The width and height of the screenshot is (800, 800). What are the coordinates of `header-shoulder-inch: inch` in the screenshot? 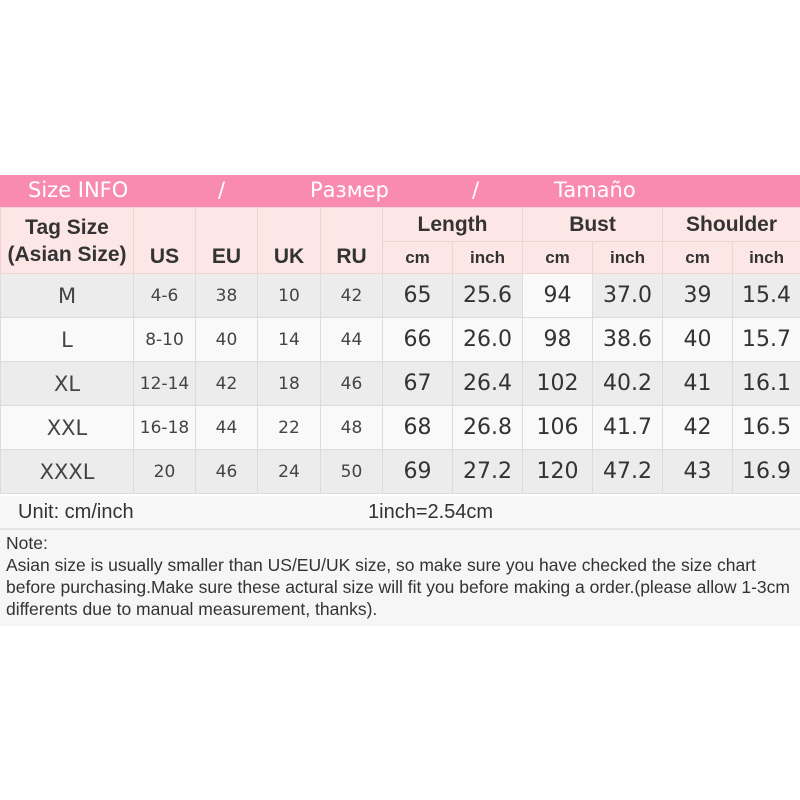 It's located at (766, 257).